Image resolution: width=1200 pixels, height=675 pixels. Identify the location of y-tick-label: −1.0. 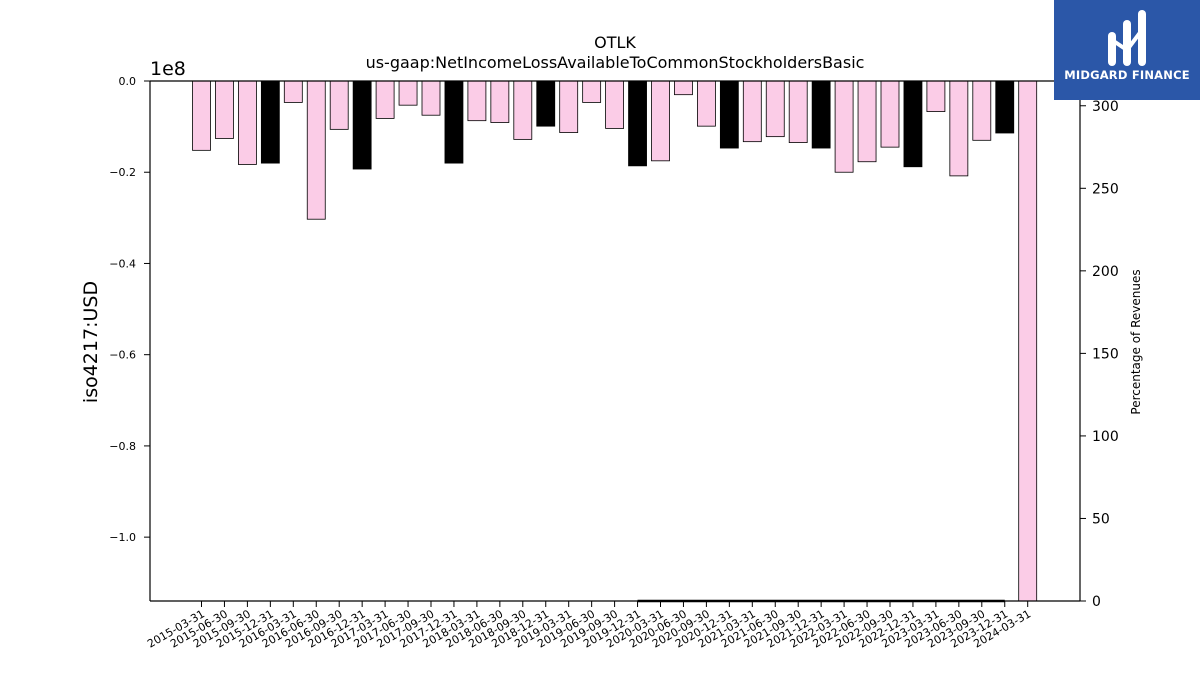
(122, 537).